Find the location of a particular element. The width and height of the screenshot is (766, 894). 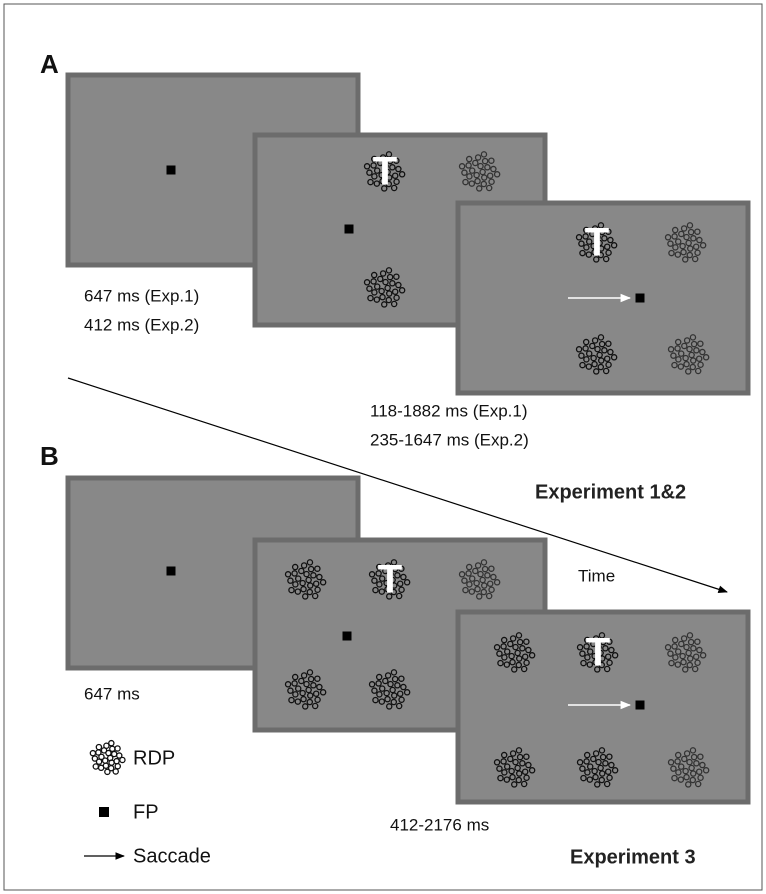

label: RDP is located at coordinates (154, 758).